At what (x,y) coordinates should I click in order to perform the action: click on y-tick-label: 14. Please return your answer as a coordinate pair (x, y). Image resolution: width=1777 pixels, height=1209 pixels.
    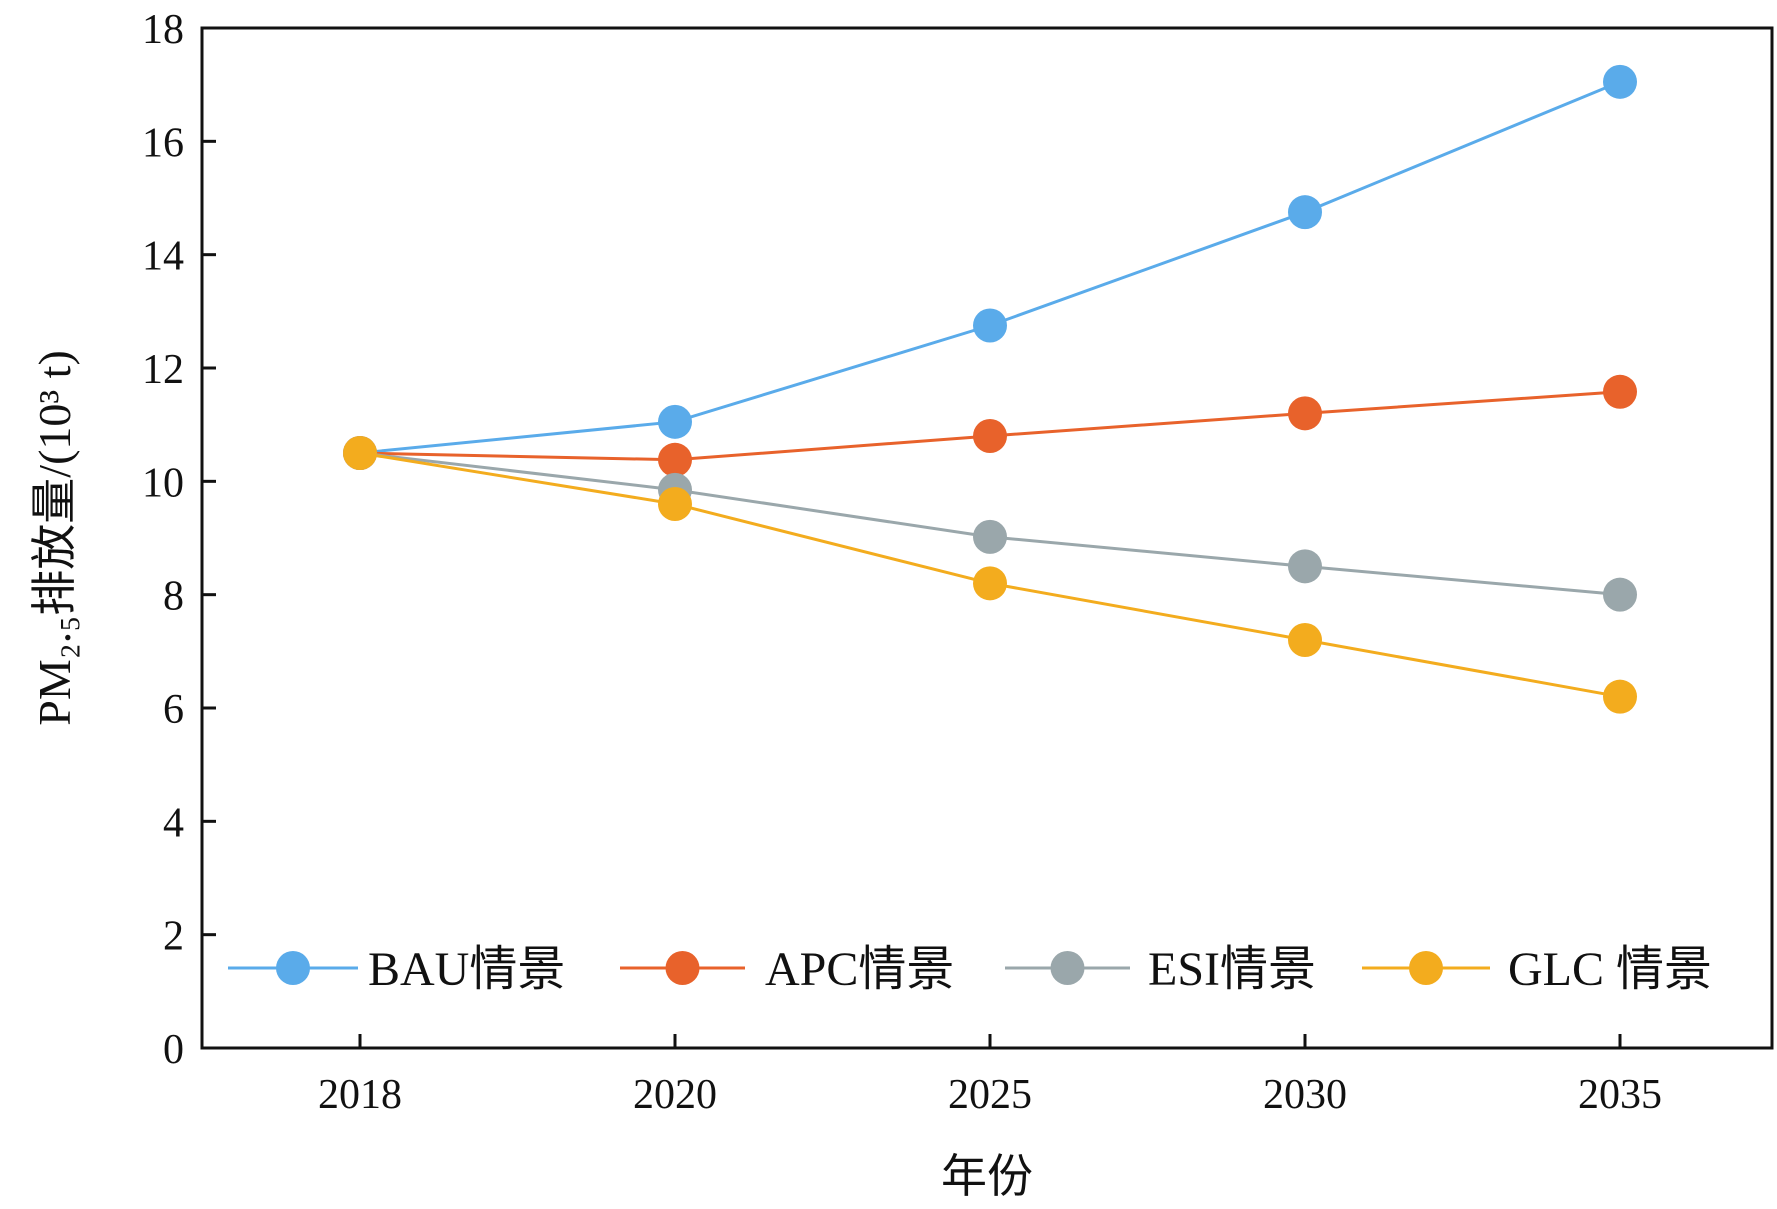
    Looking at the image, I should click on (163, 257).